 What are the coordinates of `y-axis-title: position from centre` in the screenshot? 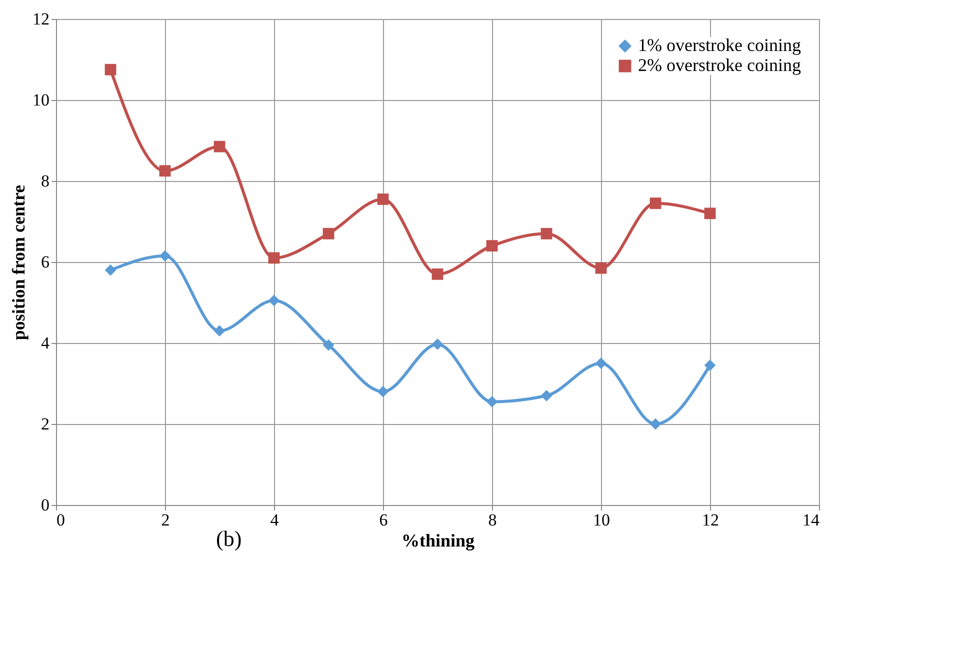 It's located at (18, 262).